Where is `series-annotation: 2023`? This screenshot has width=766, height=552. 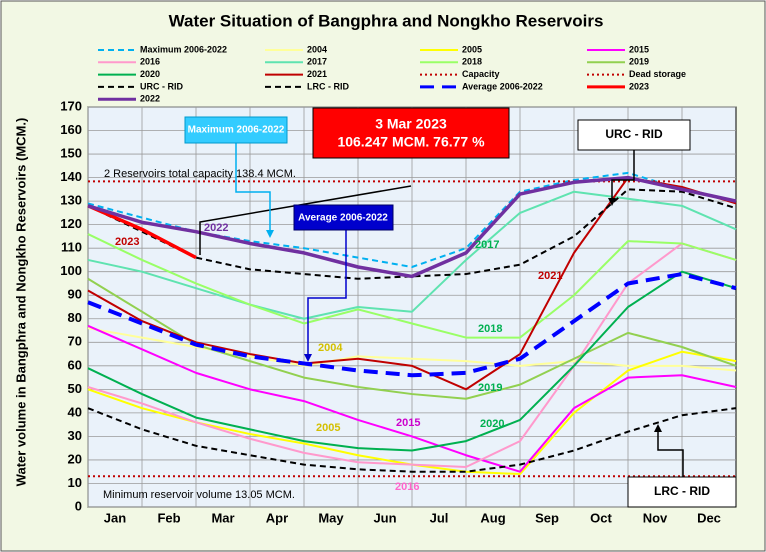 series-annotation: 2023 is located at coordinates (127, 242).